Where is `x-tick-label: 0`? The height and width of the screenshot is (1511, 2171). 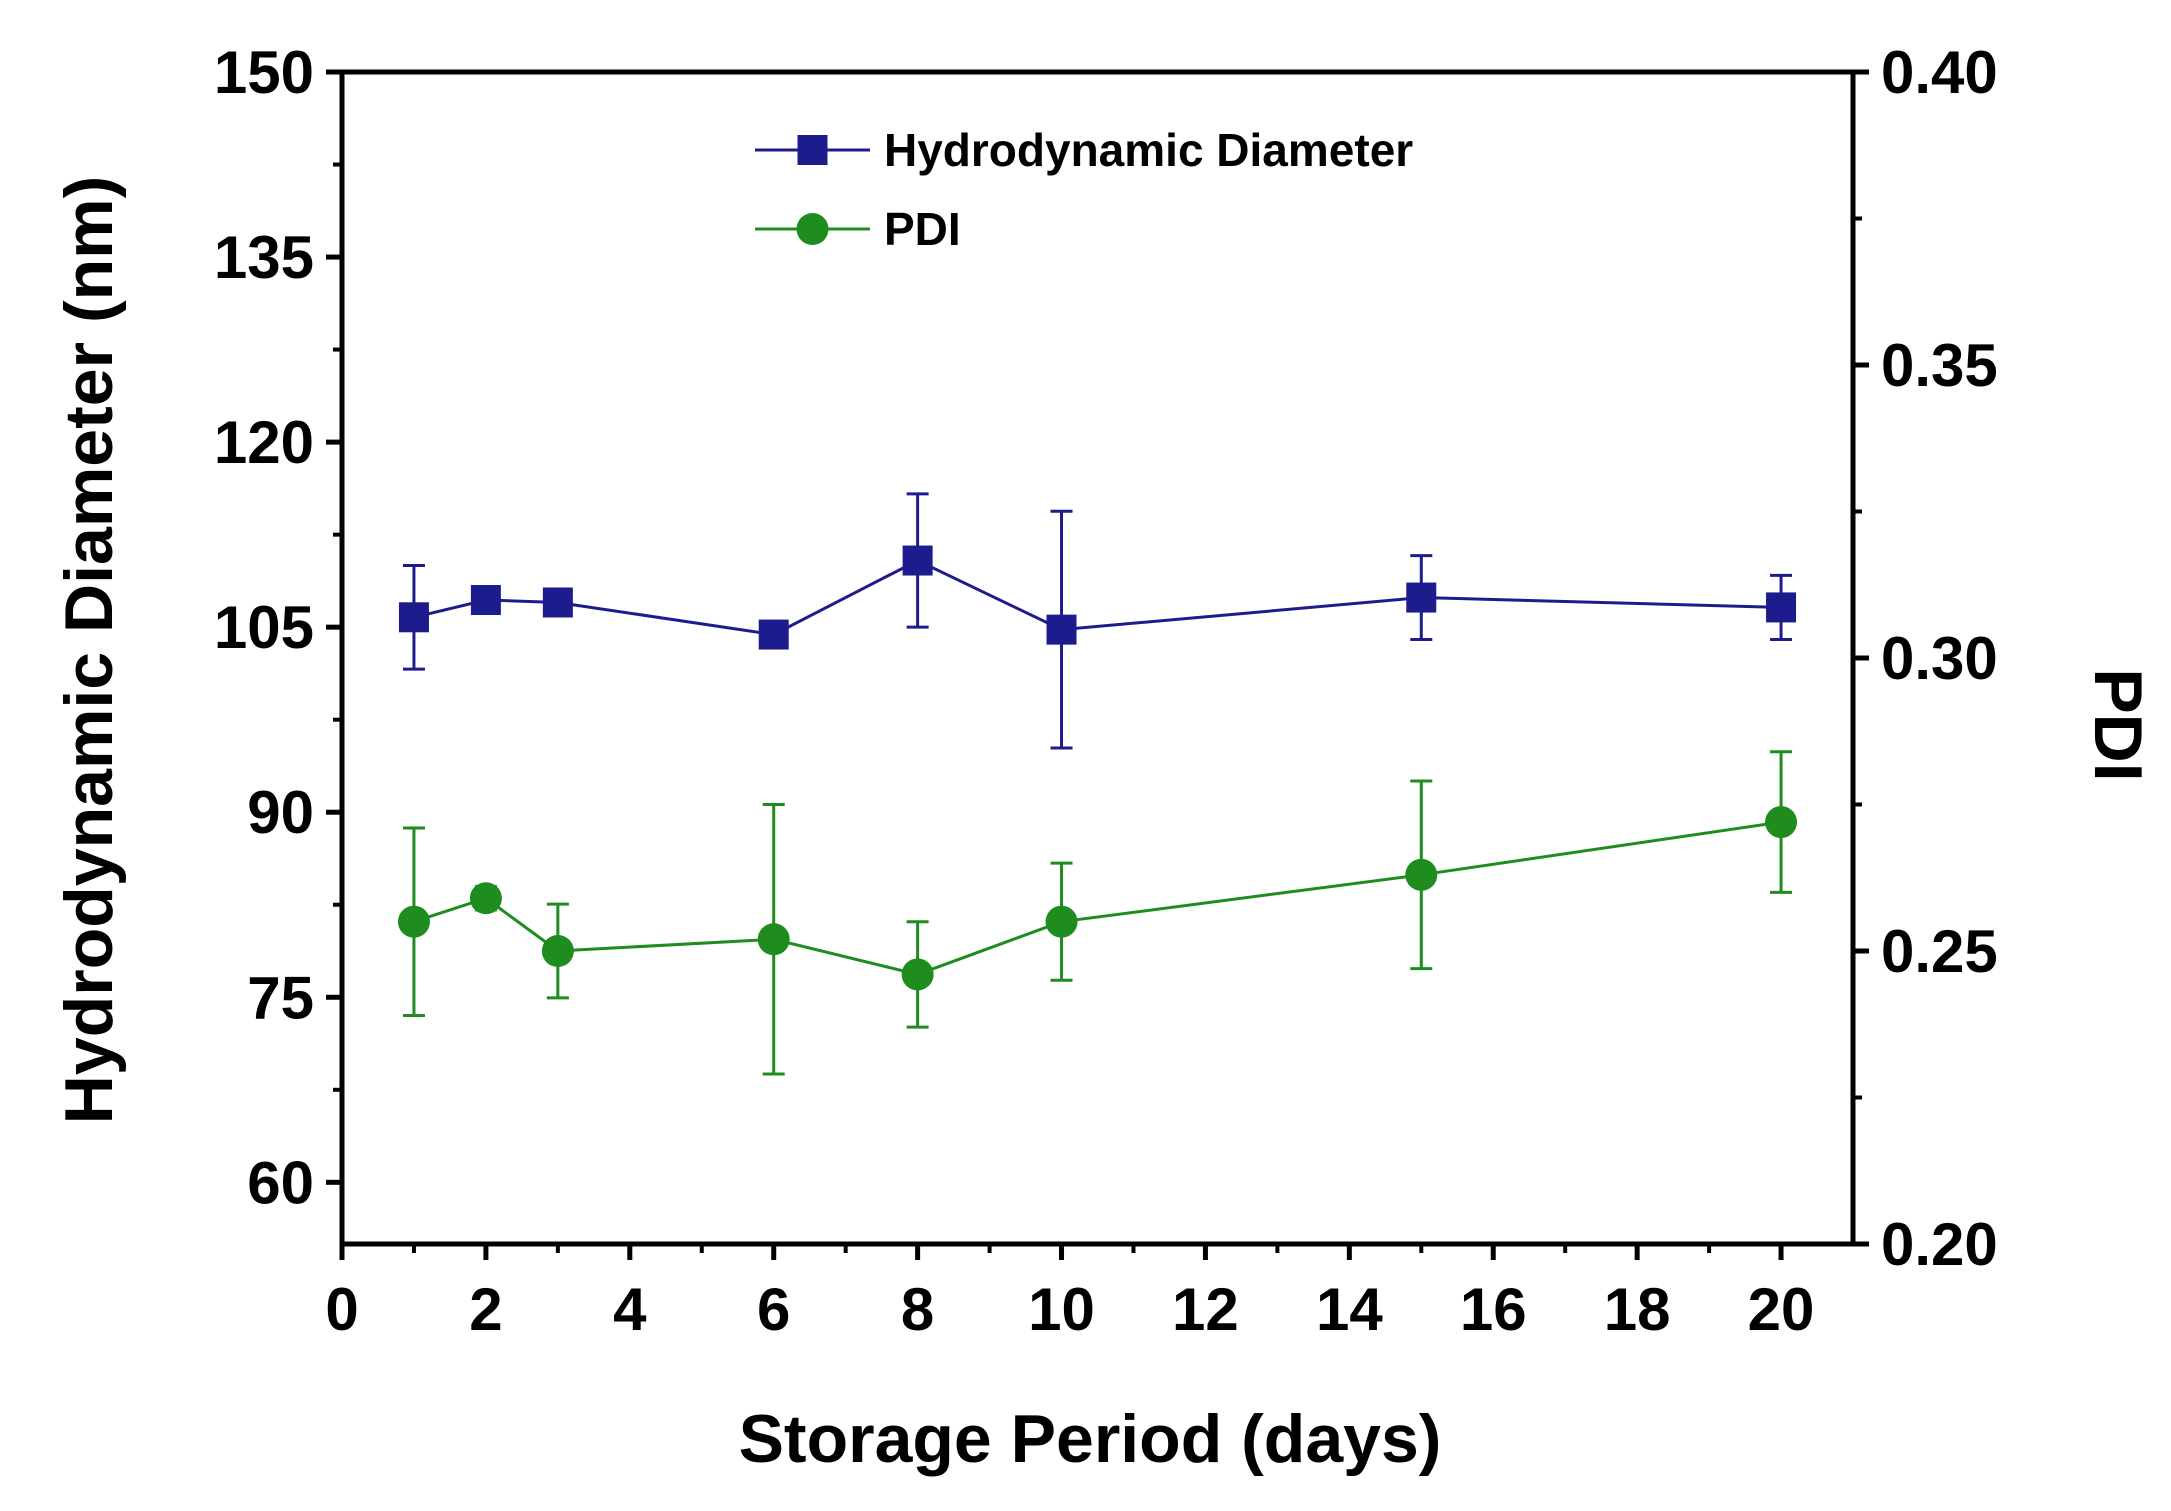
x-tick-label: 0 is located at coordinates (341, 1309).